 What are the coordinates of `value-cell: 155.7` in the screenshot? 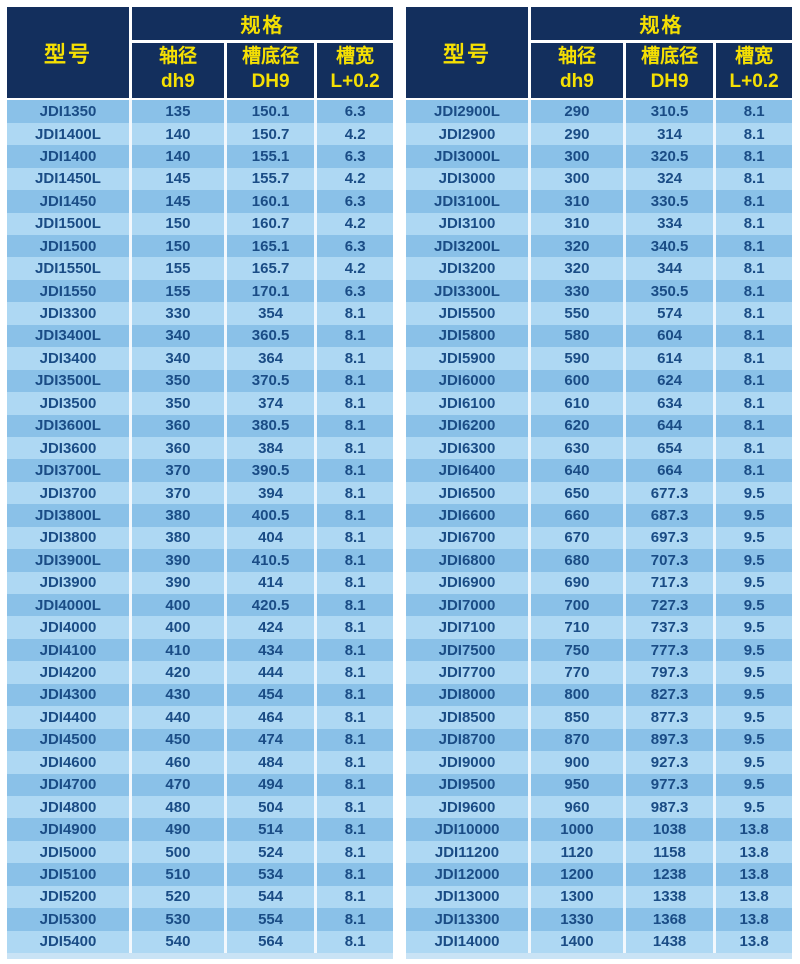 It's located at (269, 179).